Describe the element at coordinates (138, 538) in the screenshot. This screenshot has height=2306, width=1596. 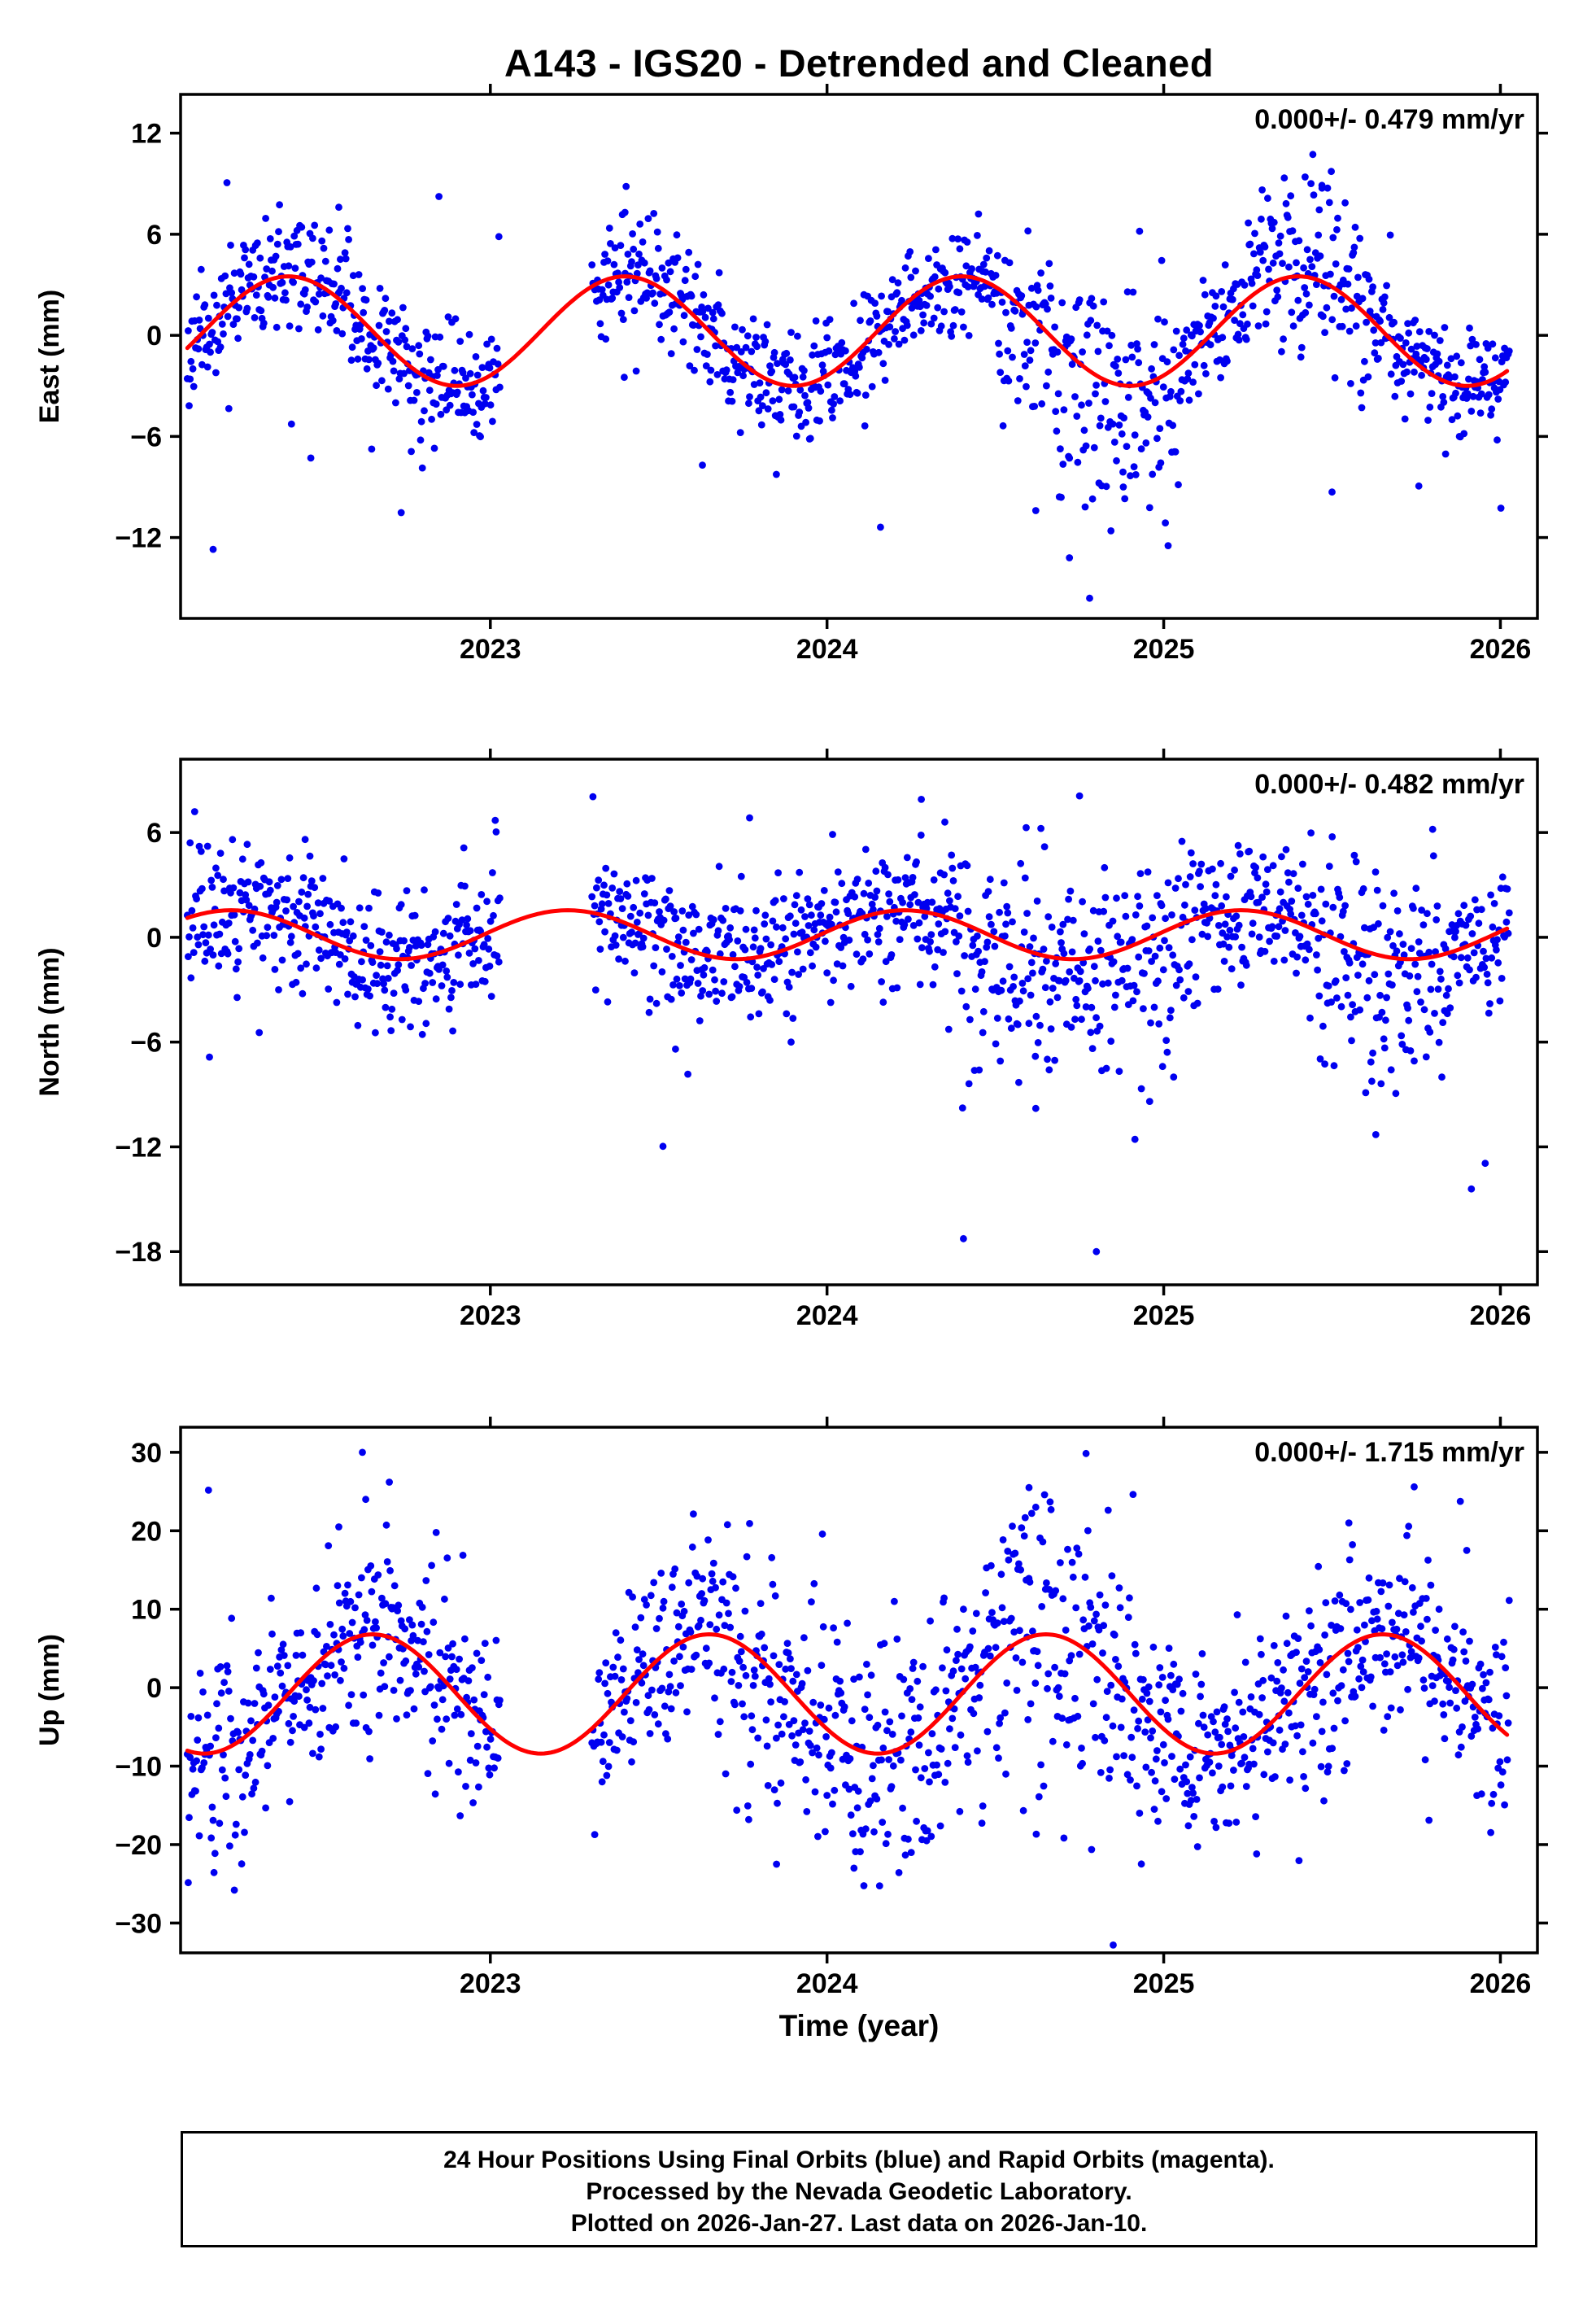
I see `east-y-tick-label: −12` at that location.